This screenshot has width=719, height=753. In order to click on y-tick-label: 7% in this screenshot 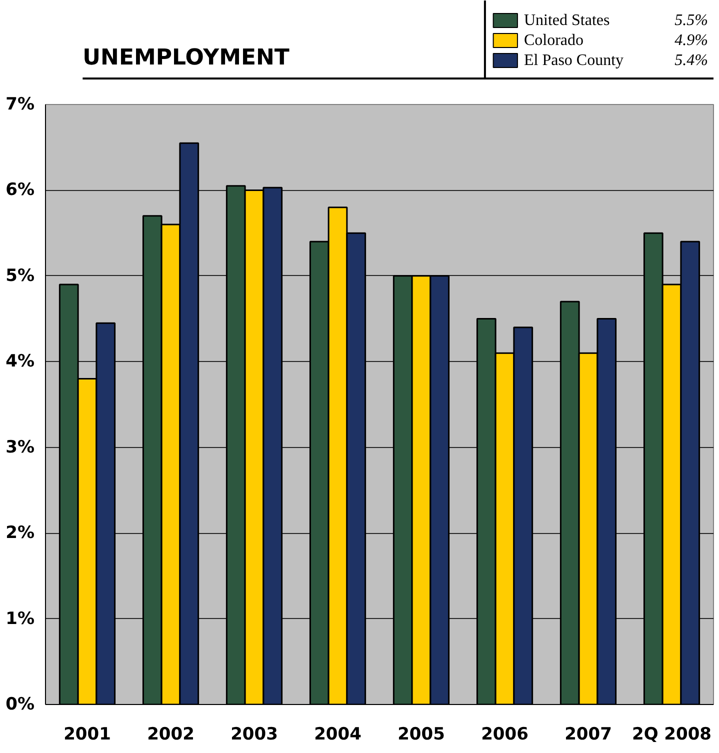, I will do `click(20, 104)`.